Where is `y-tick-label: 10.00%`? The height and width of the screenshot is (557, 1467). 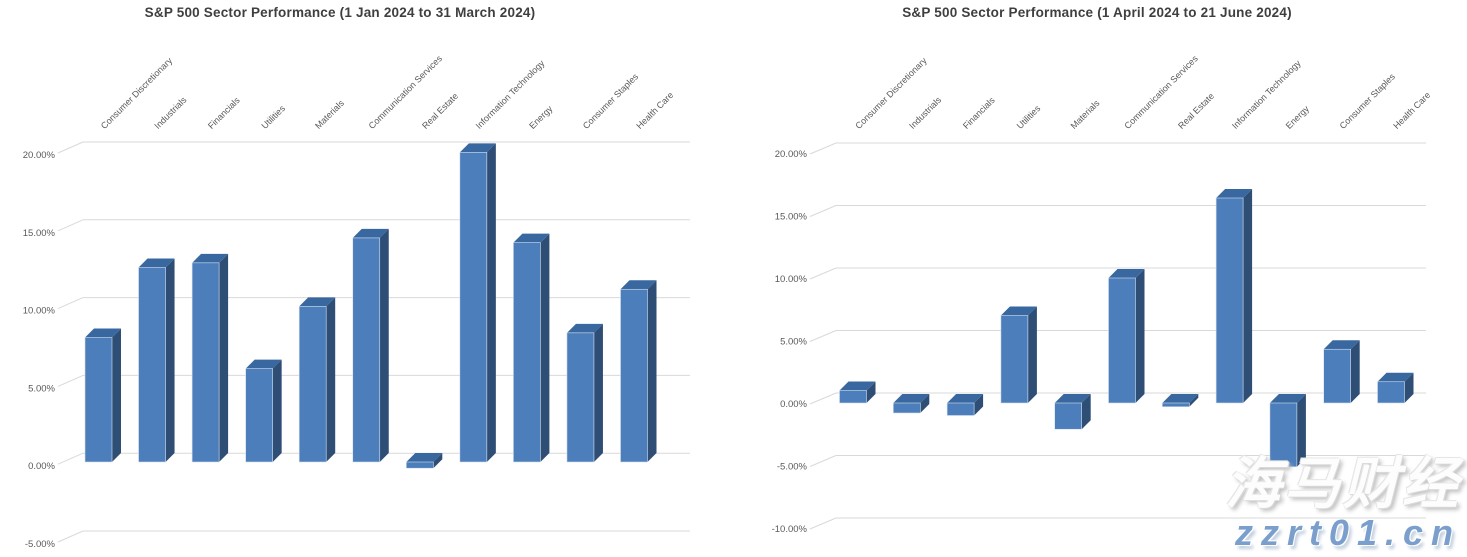 y-tick-label: 10.00% is located at coordinates (791, 279).